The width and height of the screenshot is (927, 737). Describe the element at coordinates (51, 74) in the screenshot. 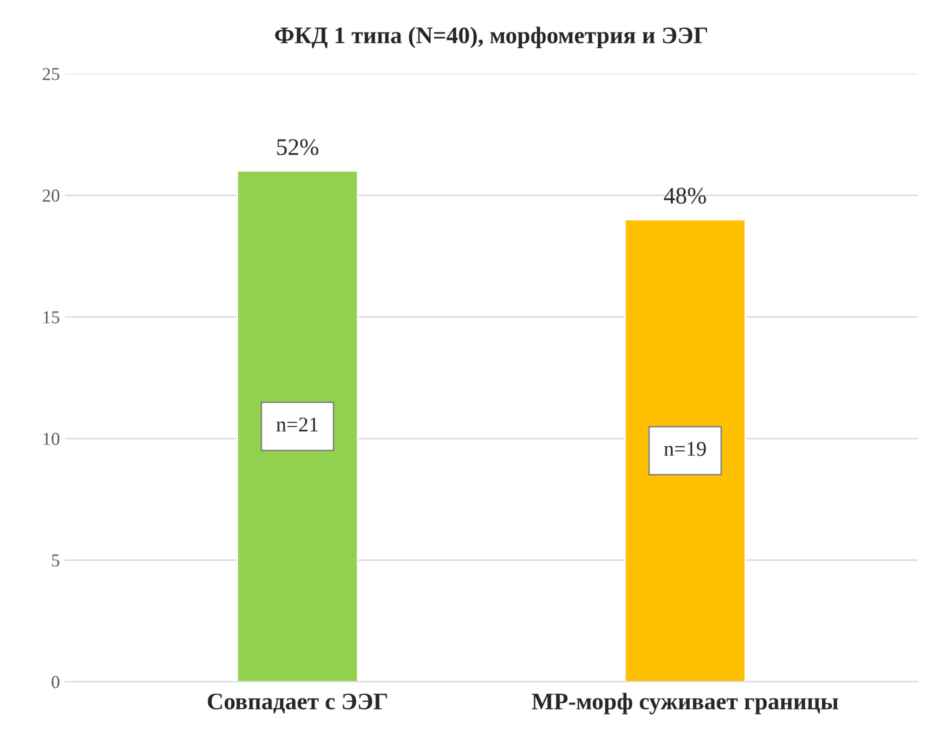

I see `y-tick-label: 25` at that location.